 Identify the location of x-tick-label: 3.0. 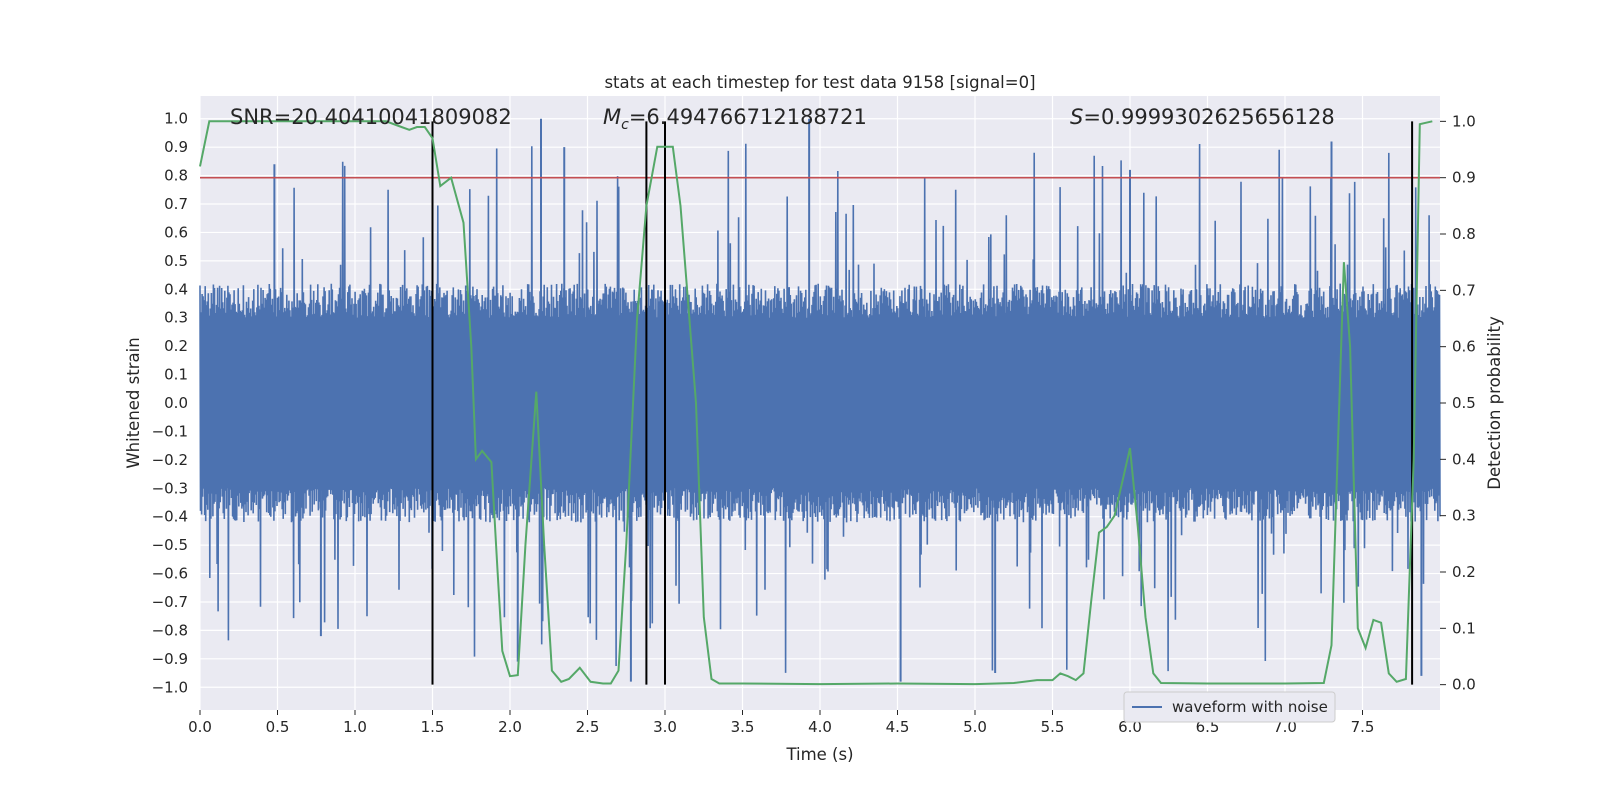
(665, 727).